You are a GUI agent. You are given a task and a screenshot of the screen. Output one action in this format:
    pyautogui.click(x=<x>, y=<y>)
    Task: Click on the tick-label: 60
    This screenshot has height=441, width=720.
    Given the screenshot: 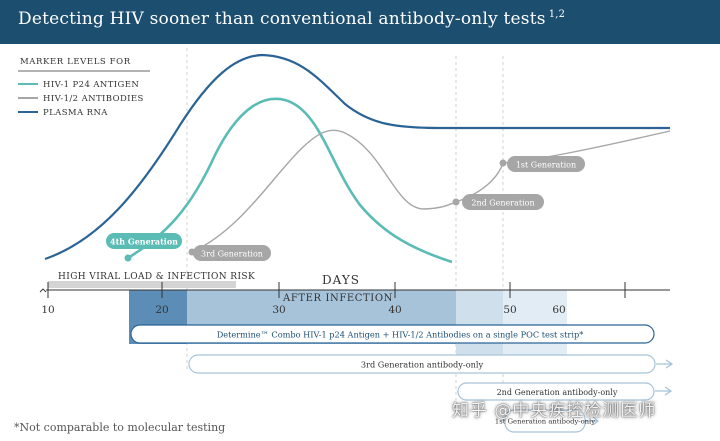 What is the action you would take?
    pyautogui.click(x=558, y=310)
    